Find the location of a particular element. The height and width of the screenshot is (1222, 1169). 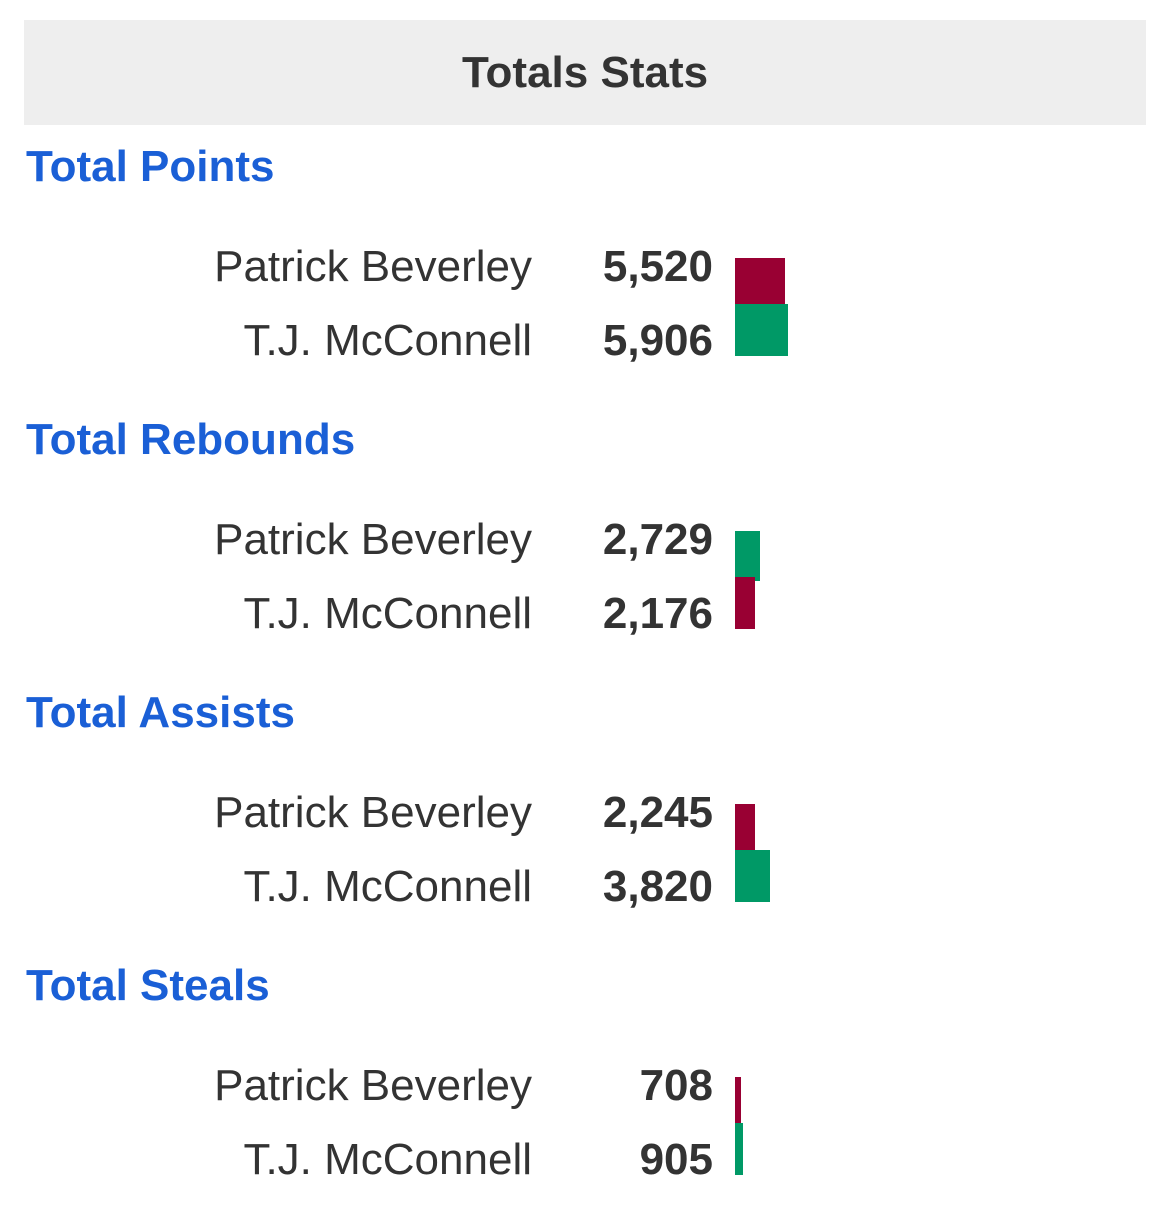

section-title: Total Steals is located at coordinates (148, 985).